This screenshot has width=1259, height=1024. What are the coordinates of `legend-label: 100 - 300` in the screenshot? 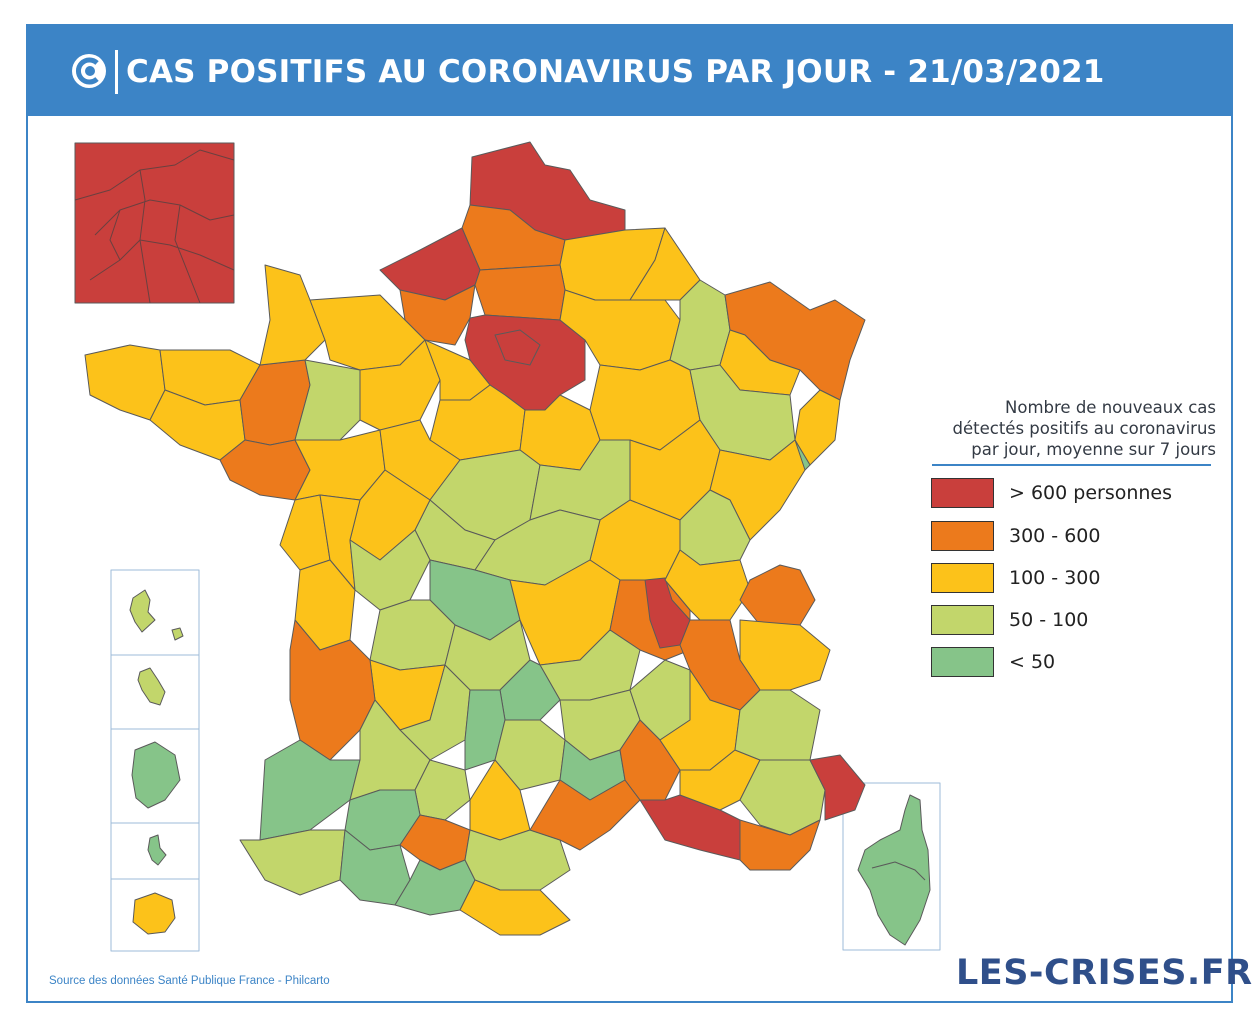 It's located at (1055, 578).